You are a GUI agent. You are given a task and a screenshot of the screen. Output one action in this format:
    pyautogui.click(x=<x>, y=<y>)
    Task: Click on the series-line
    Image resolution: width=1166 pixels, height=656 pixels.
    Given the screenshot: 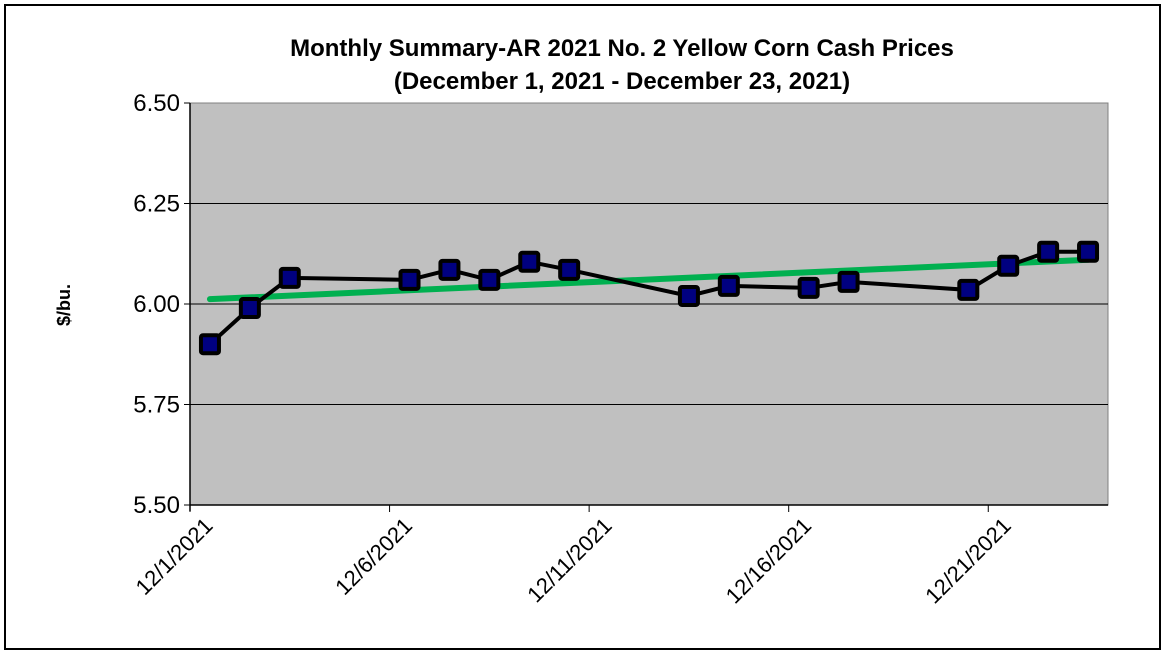 What is the action you would take?
    pyautogui.click(x=648, y=297)
    